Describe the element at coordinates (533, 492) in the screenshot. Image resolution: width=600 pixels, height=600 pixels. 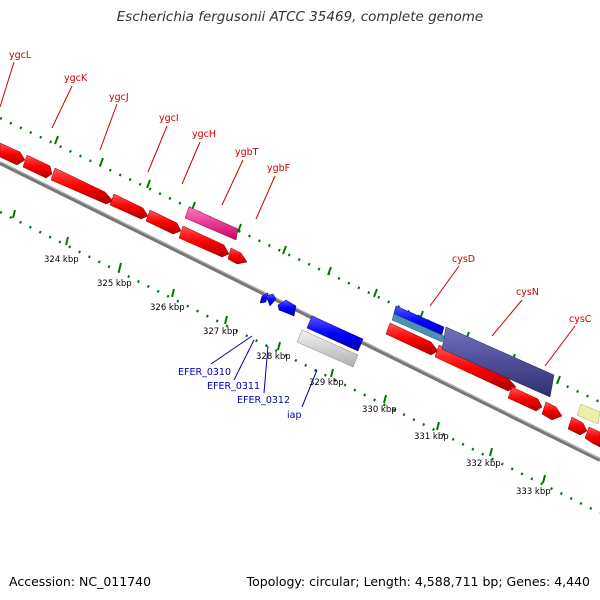
I see `kbp-label-333: 333 kbp` at that location.